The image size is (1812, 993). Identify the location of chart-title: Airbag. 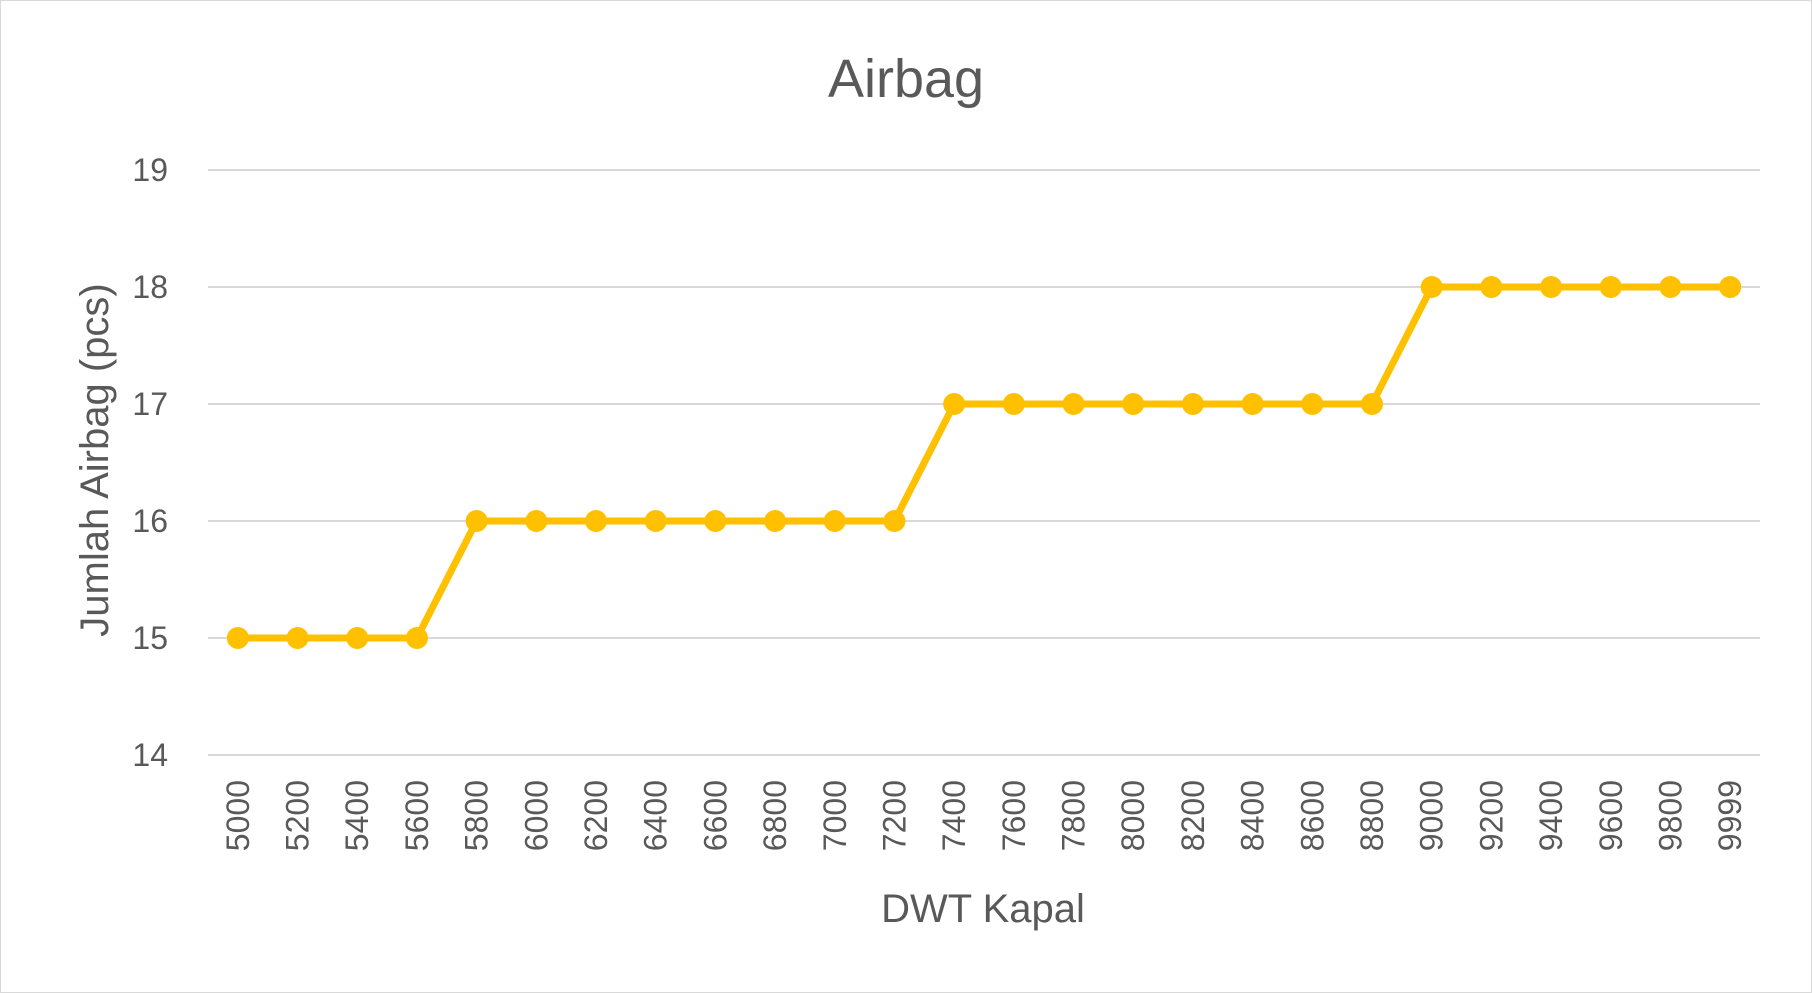
(906, 79).